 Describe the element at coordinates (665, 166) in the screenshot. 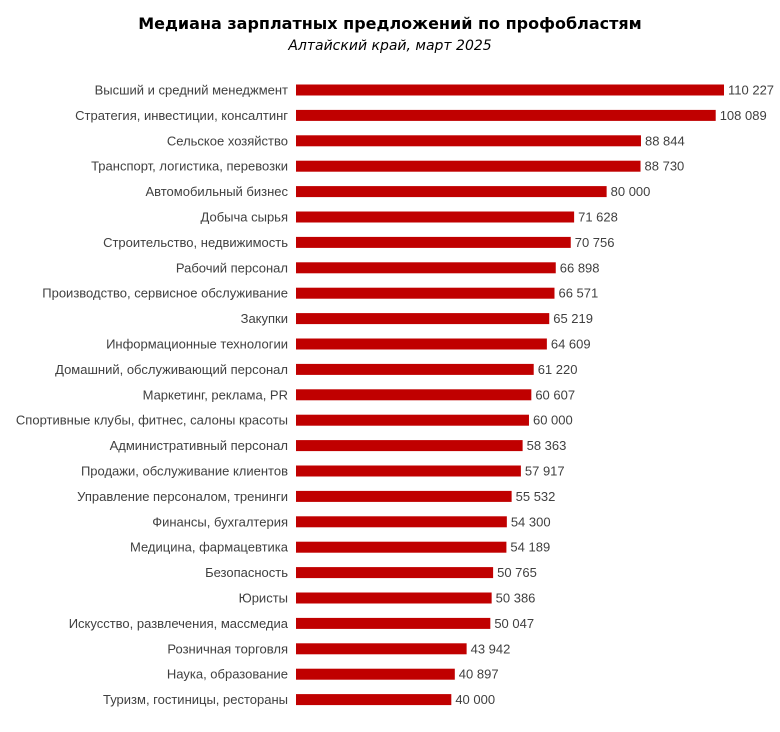

I see `data-label: 88 730` at that location.